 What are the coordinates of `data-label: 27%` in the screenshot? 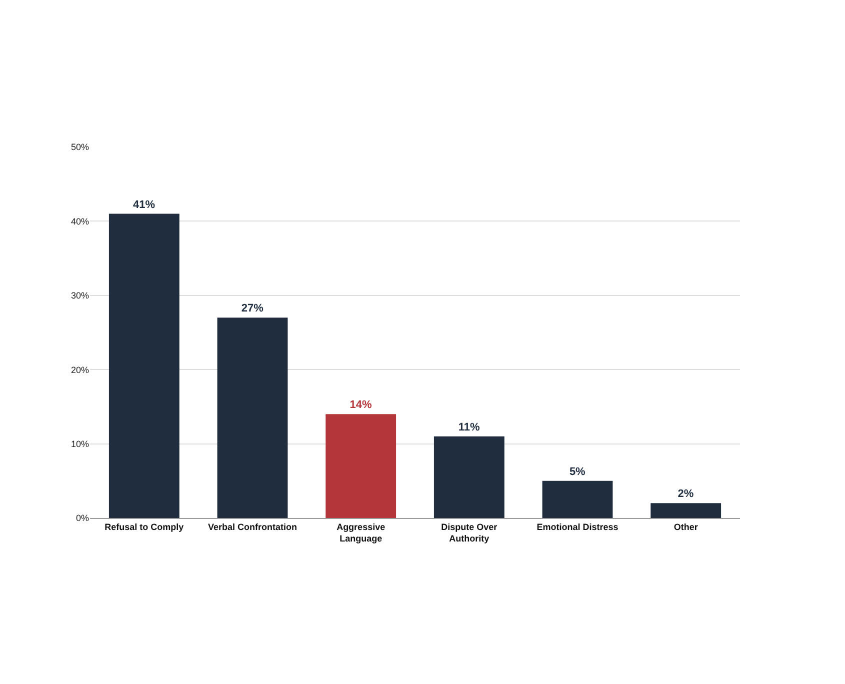 It's located at (252, 308).